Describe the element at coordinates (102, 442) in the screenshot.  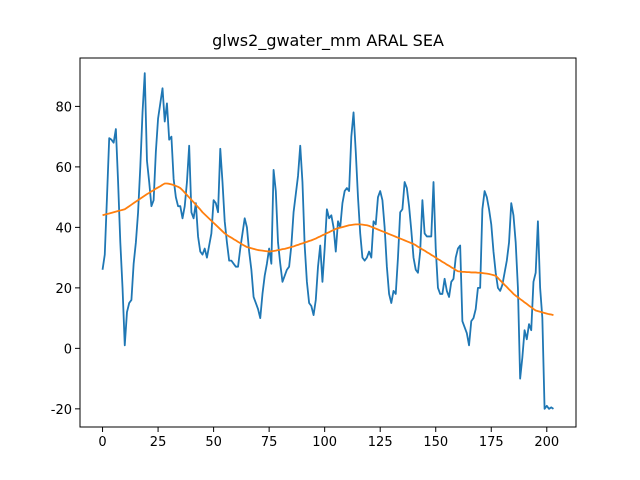
I see `x-tick-label: 0` at that location.